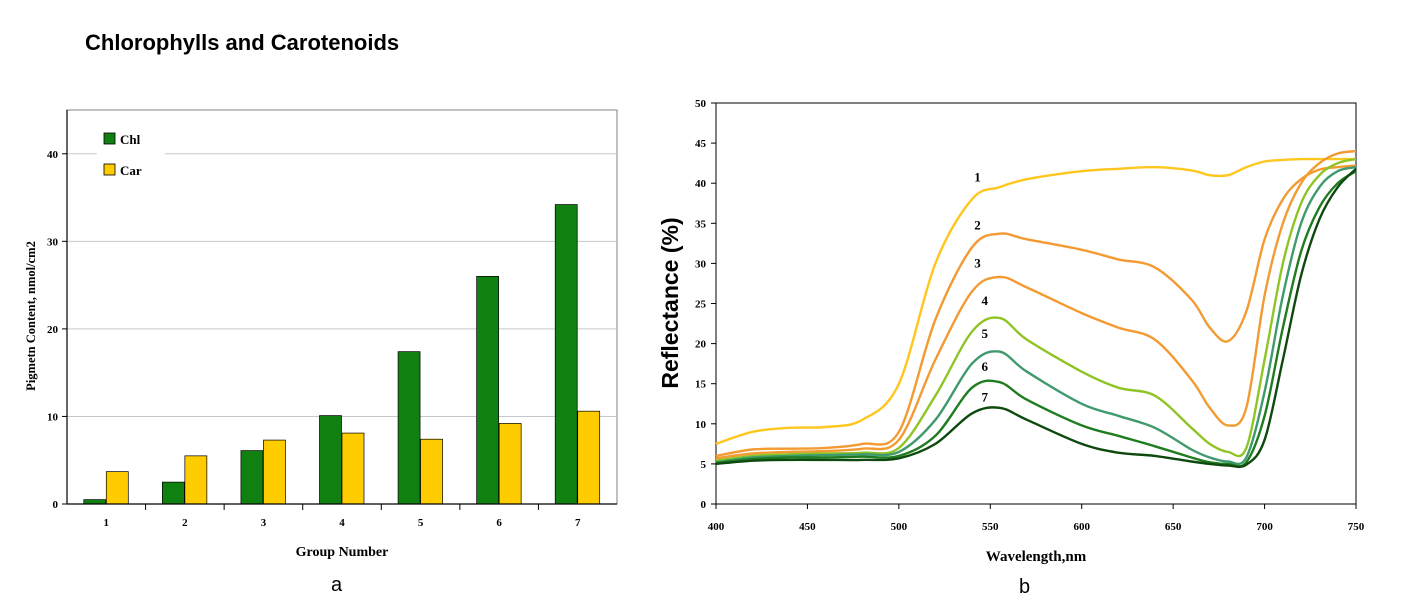 This screenshot has width=1407, height=616. Describe the element at coordinates (107, 523) in the screenshot. I see `x-tick-label: 1` at that location.